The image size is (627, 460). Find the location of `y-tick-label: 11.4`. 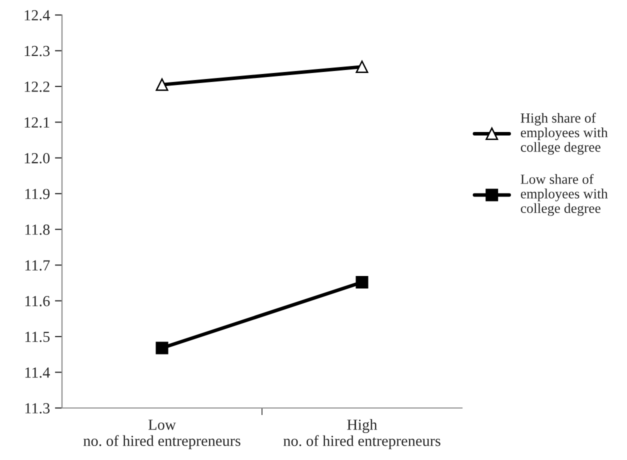

y-tick-label: 11.4 is located at coordinates (37, 372).